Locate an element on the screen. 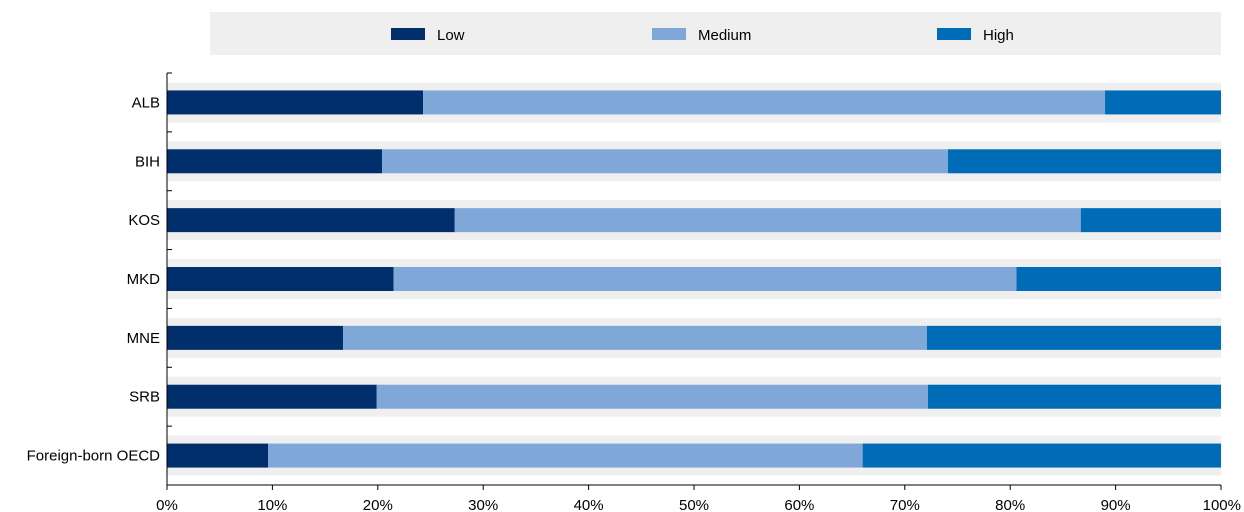 The height and width of the screenshot is (512, 1244). bar-high-bih is located at coordinates (1084, 161).